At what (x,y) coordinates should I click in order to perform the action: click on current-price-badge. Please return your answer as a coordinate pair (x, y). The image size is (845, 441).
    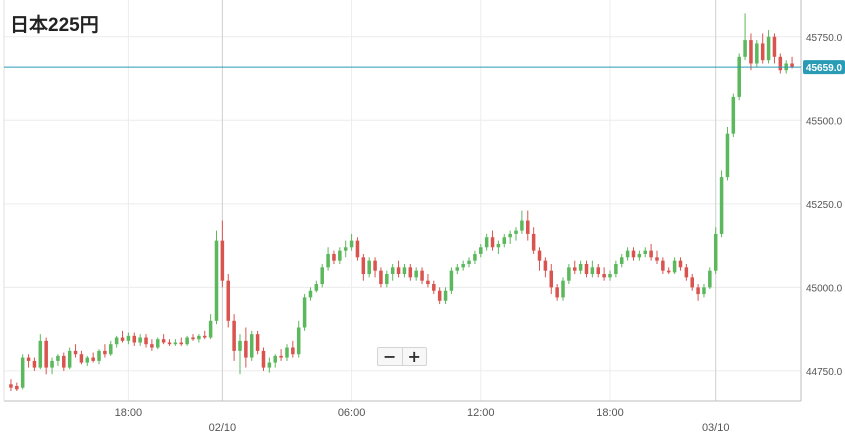
    Looking at the image, I should click on (824, 67).